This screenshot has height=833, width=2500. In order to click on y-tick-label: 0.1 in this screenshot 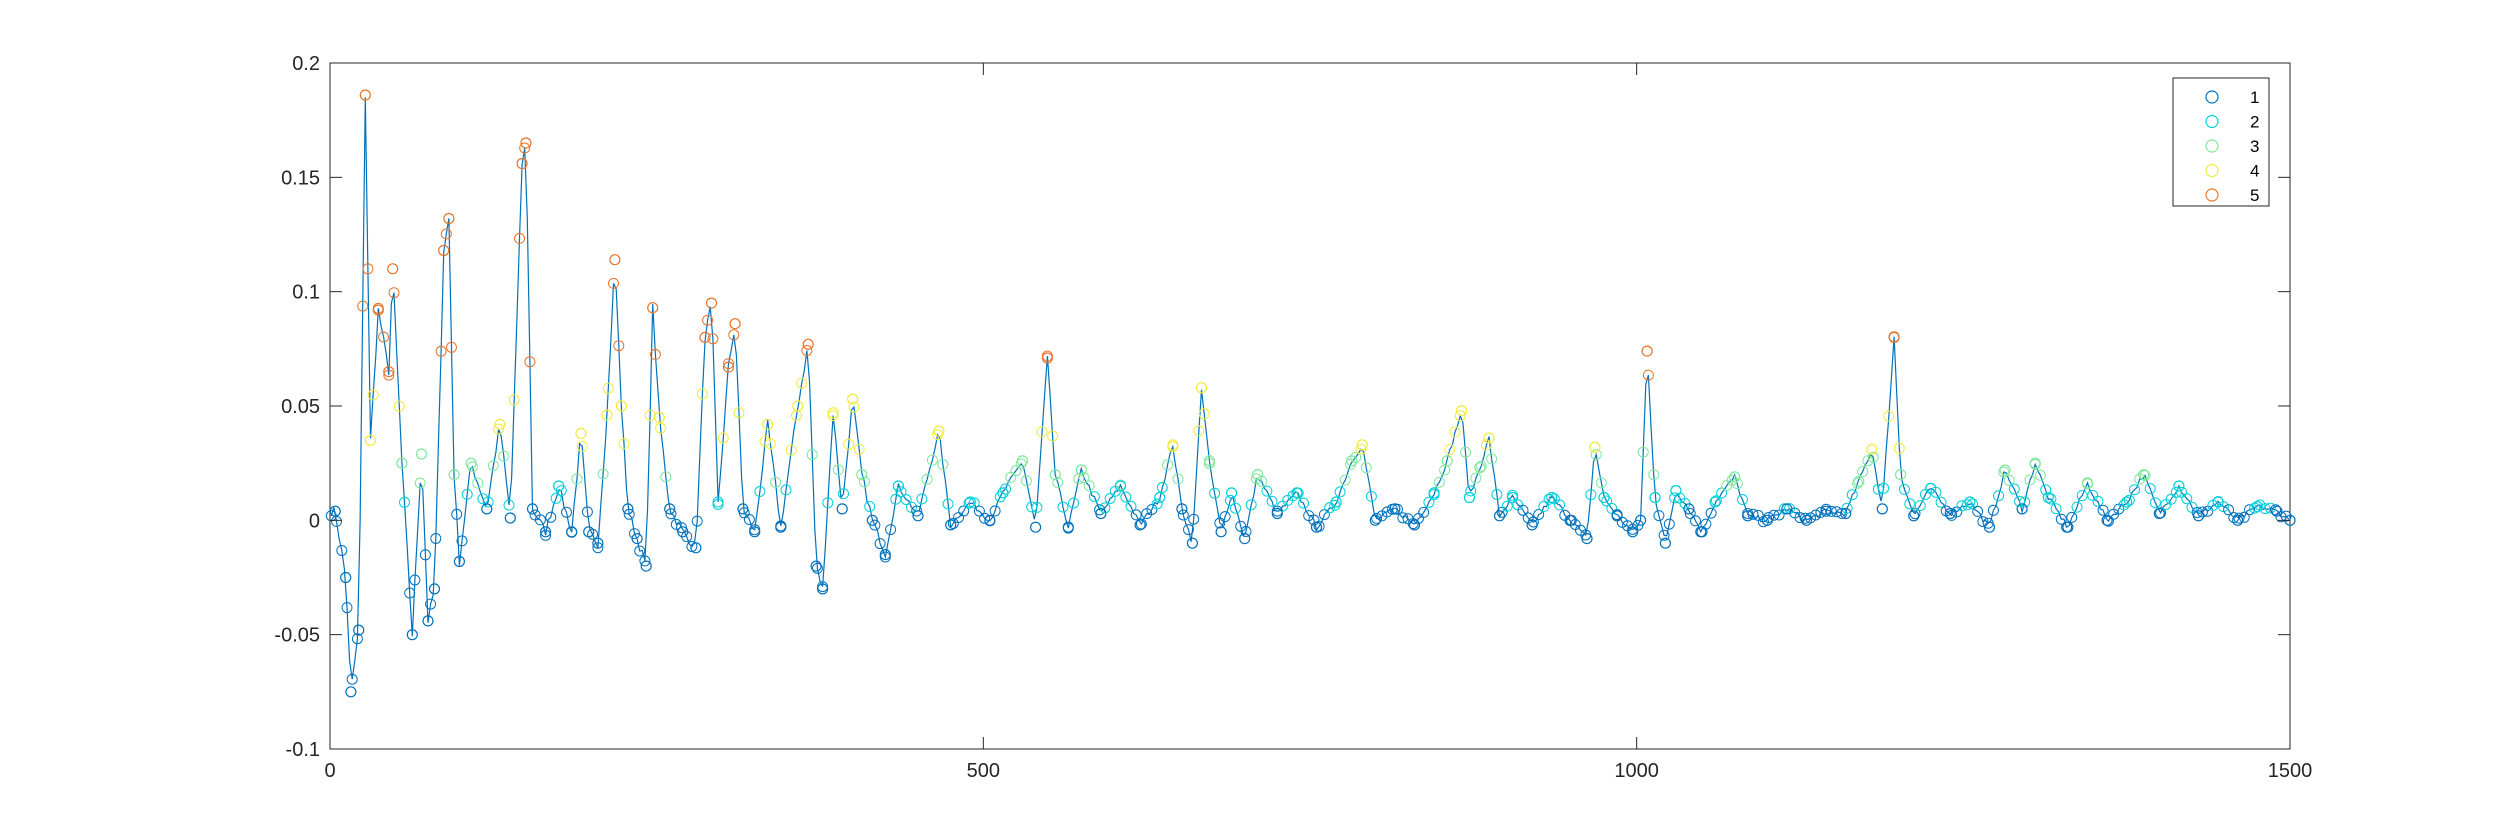, I will do `click(306, 293)`.